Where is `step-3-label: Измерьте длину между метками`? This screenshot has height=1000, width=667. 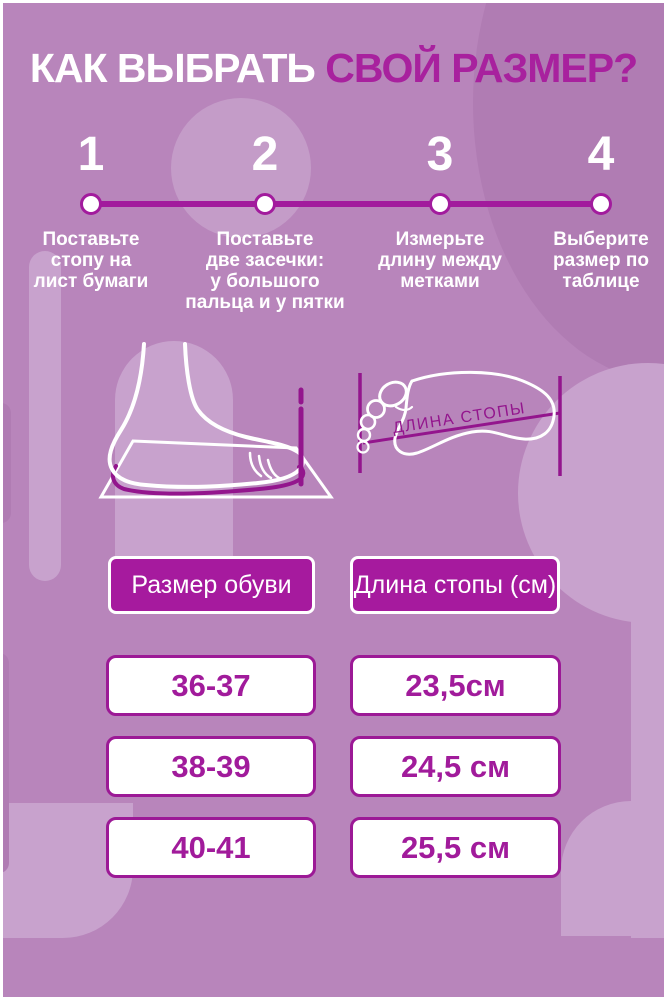 step-3-label: Измерьте длину между метками is located at coordinates (440, 260).